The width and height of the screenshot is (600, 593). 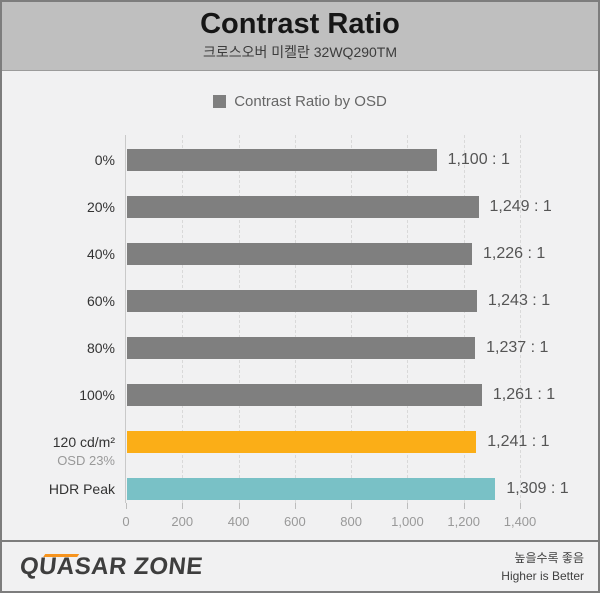 What do you see at coordinates (300, 24) in the screenshot?
I see `chart-title: Contrast Ratio` at bounding box center [300, 24].